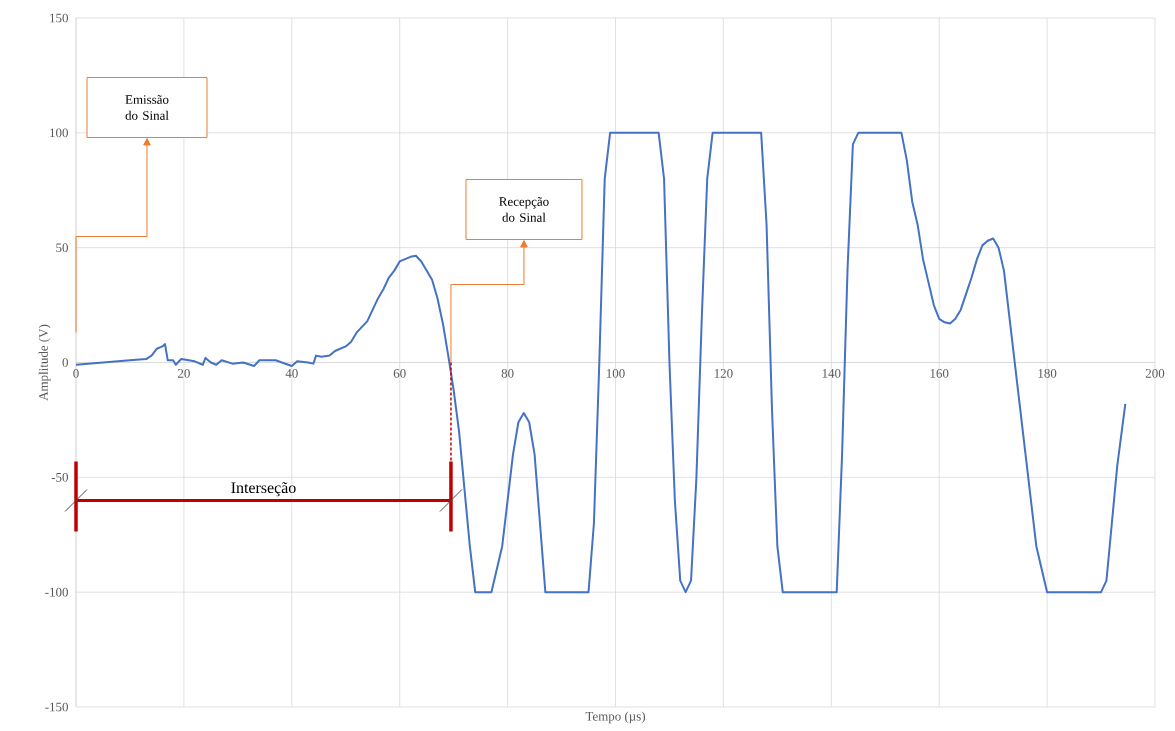  I want to click on x-tick-label: 180, so click(1047, 373).